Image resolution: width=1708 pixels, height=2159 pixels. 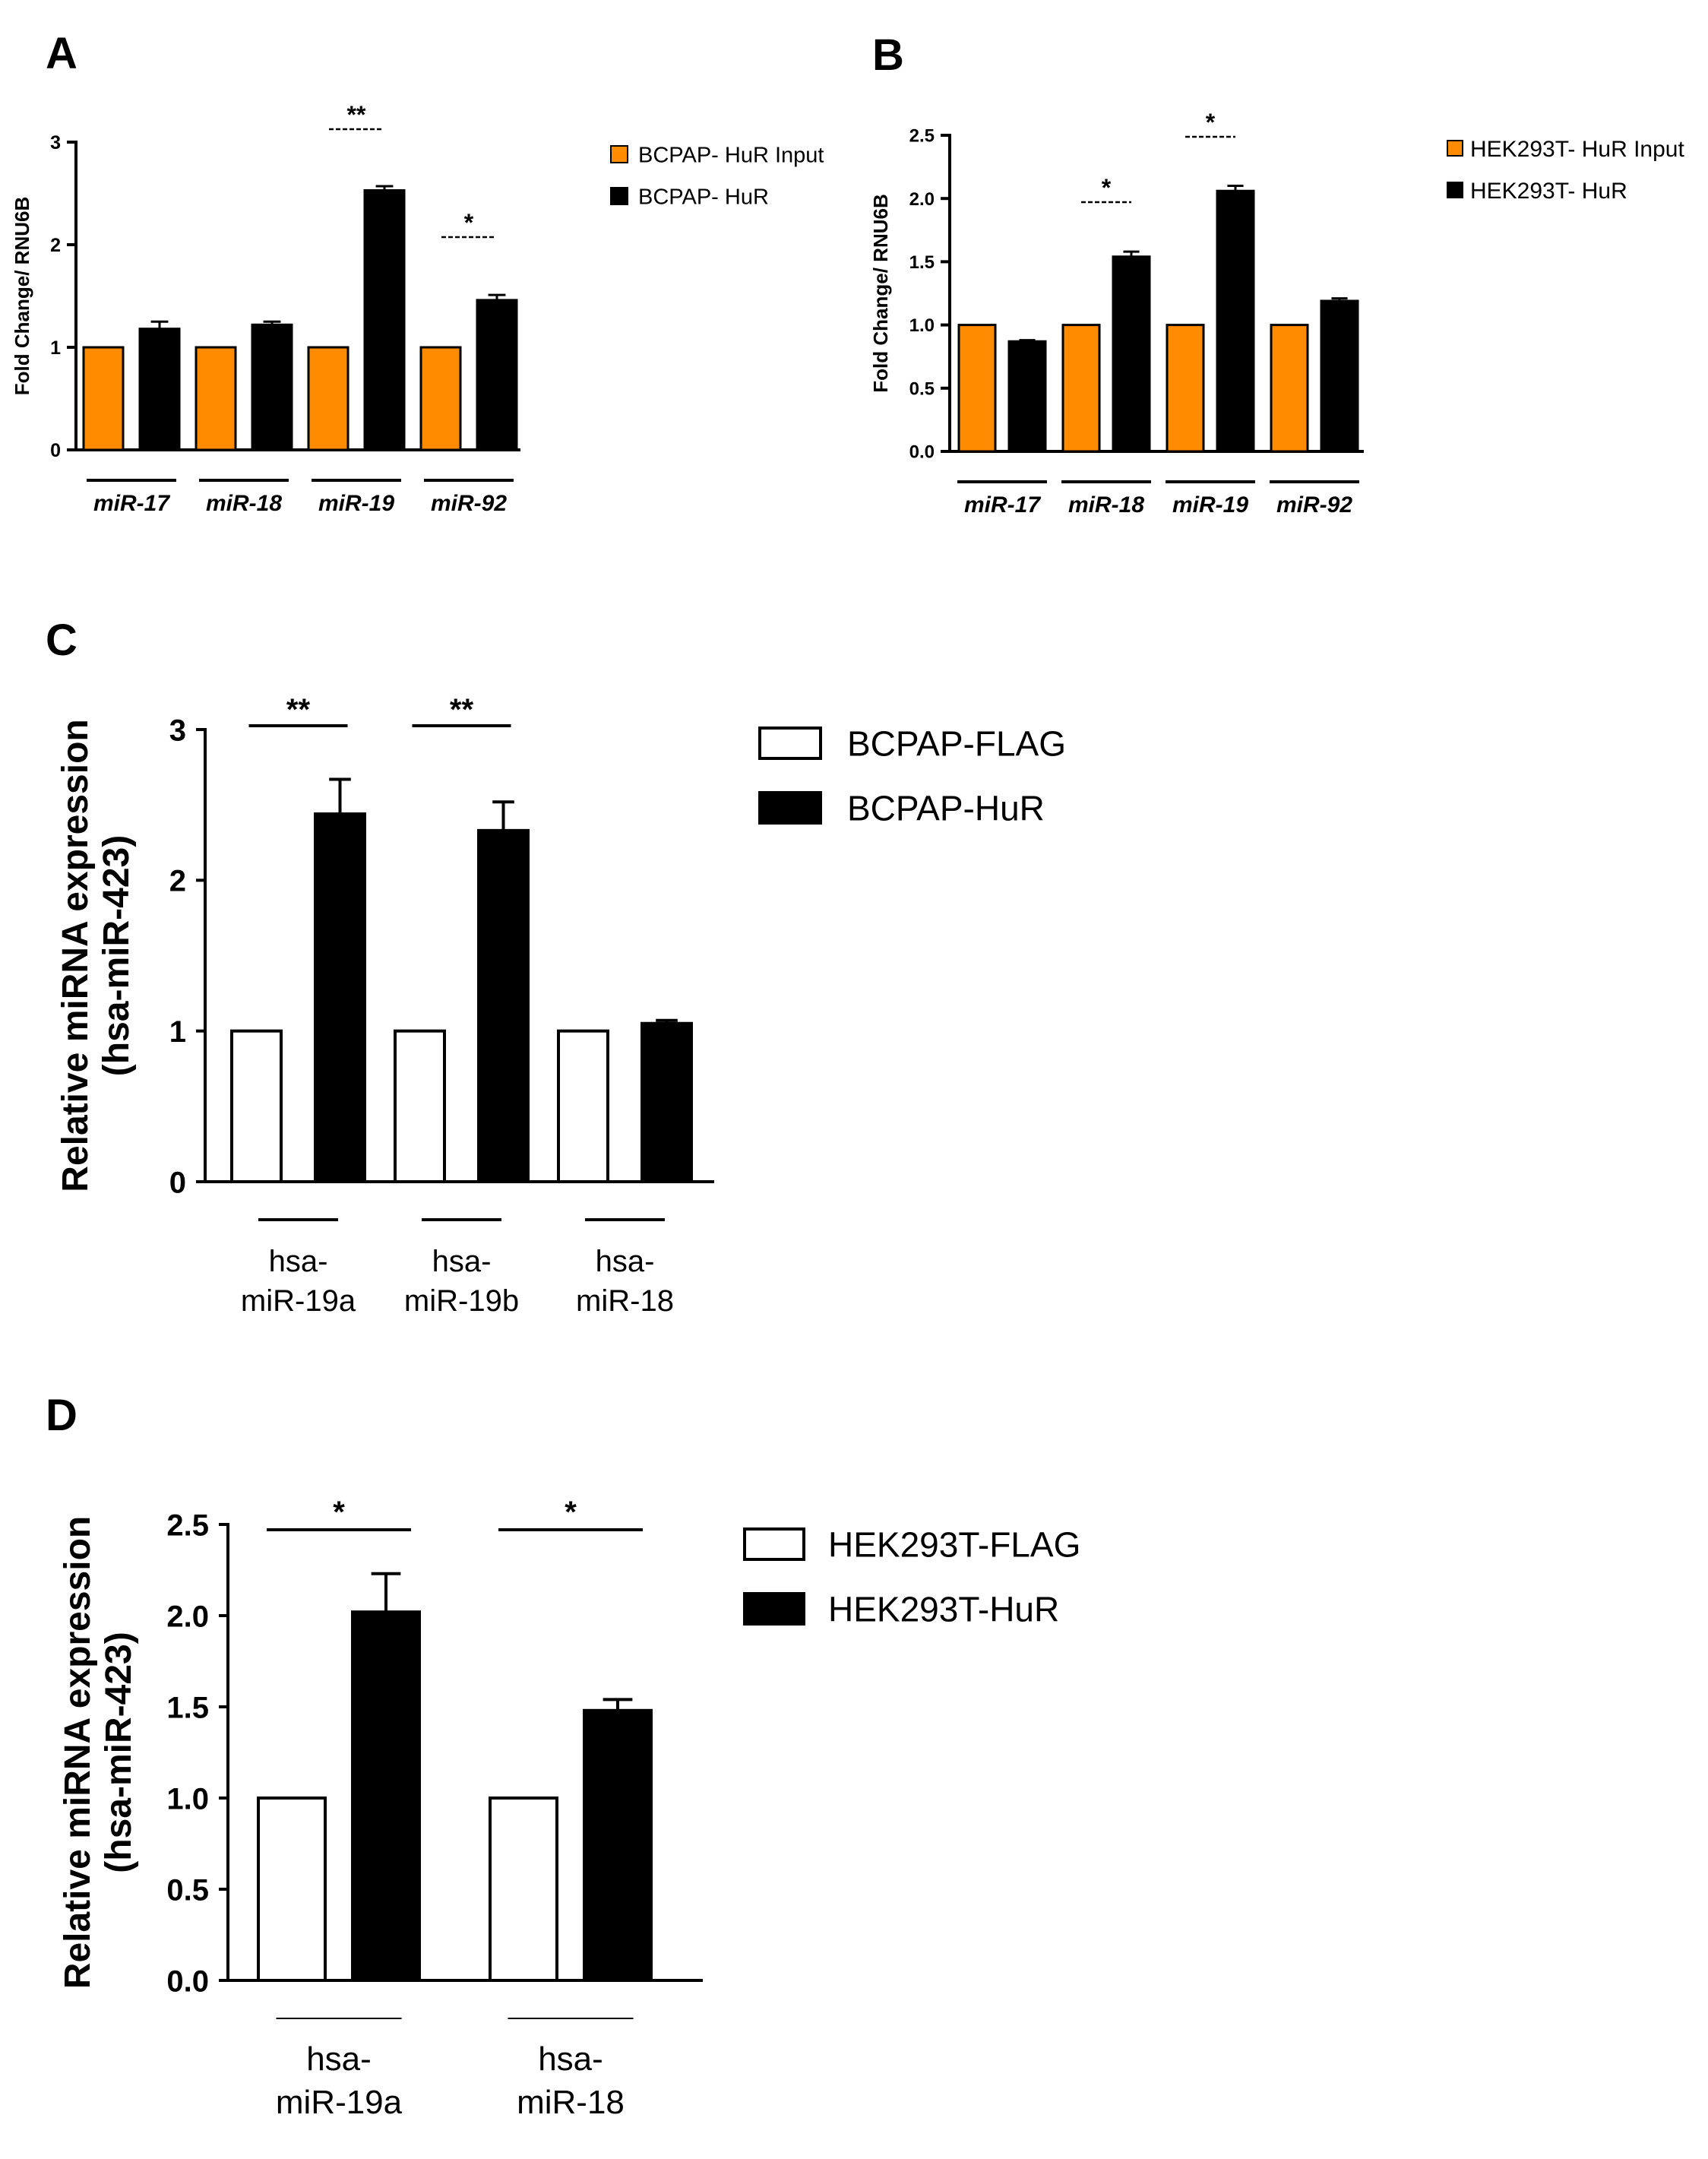 I want to click on y-tick-label: 2.5, so click(x=922, y=136).